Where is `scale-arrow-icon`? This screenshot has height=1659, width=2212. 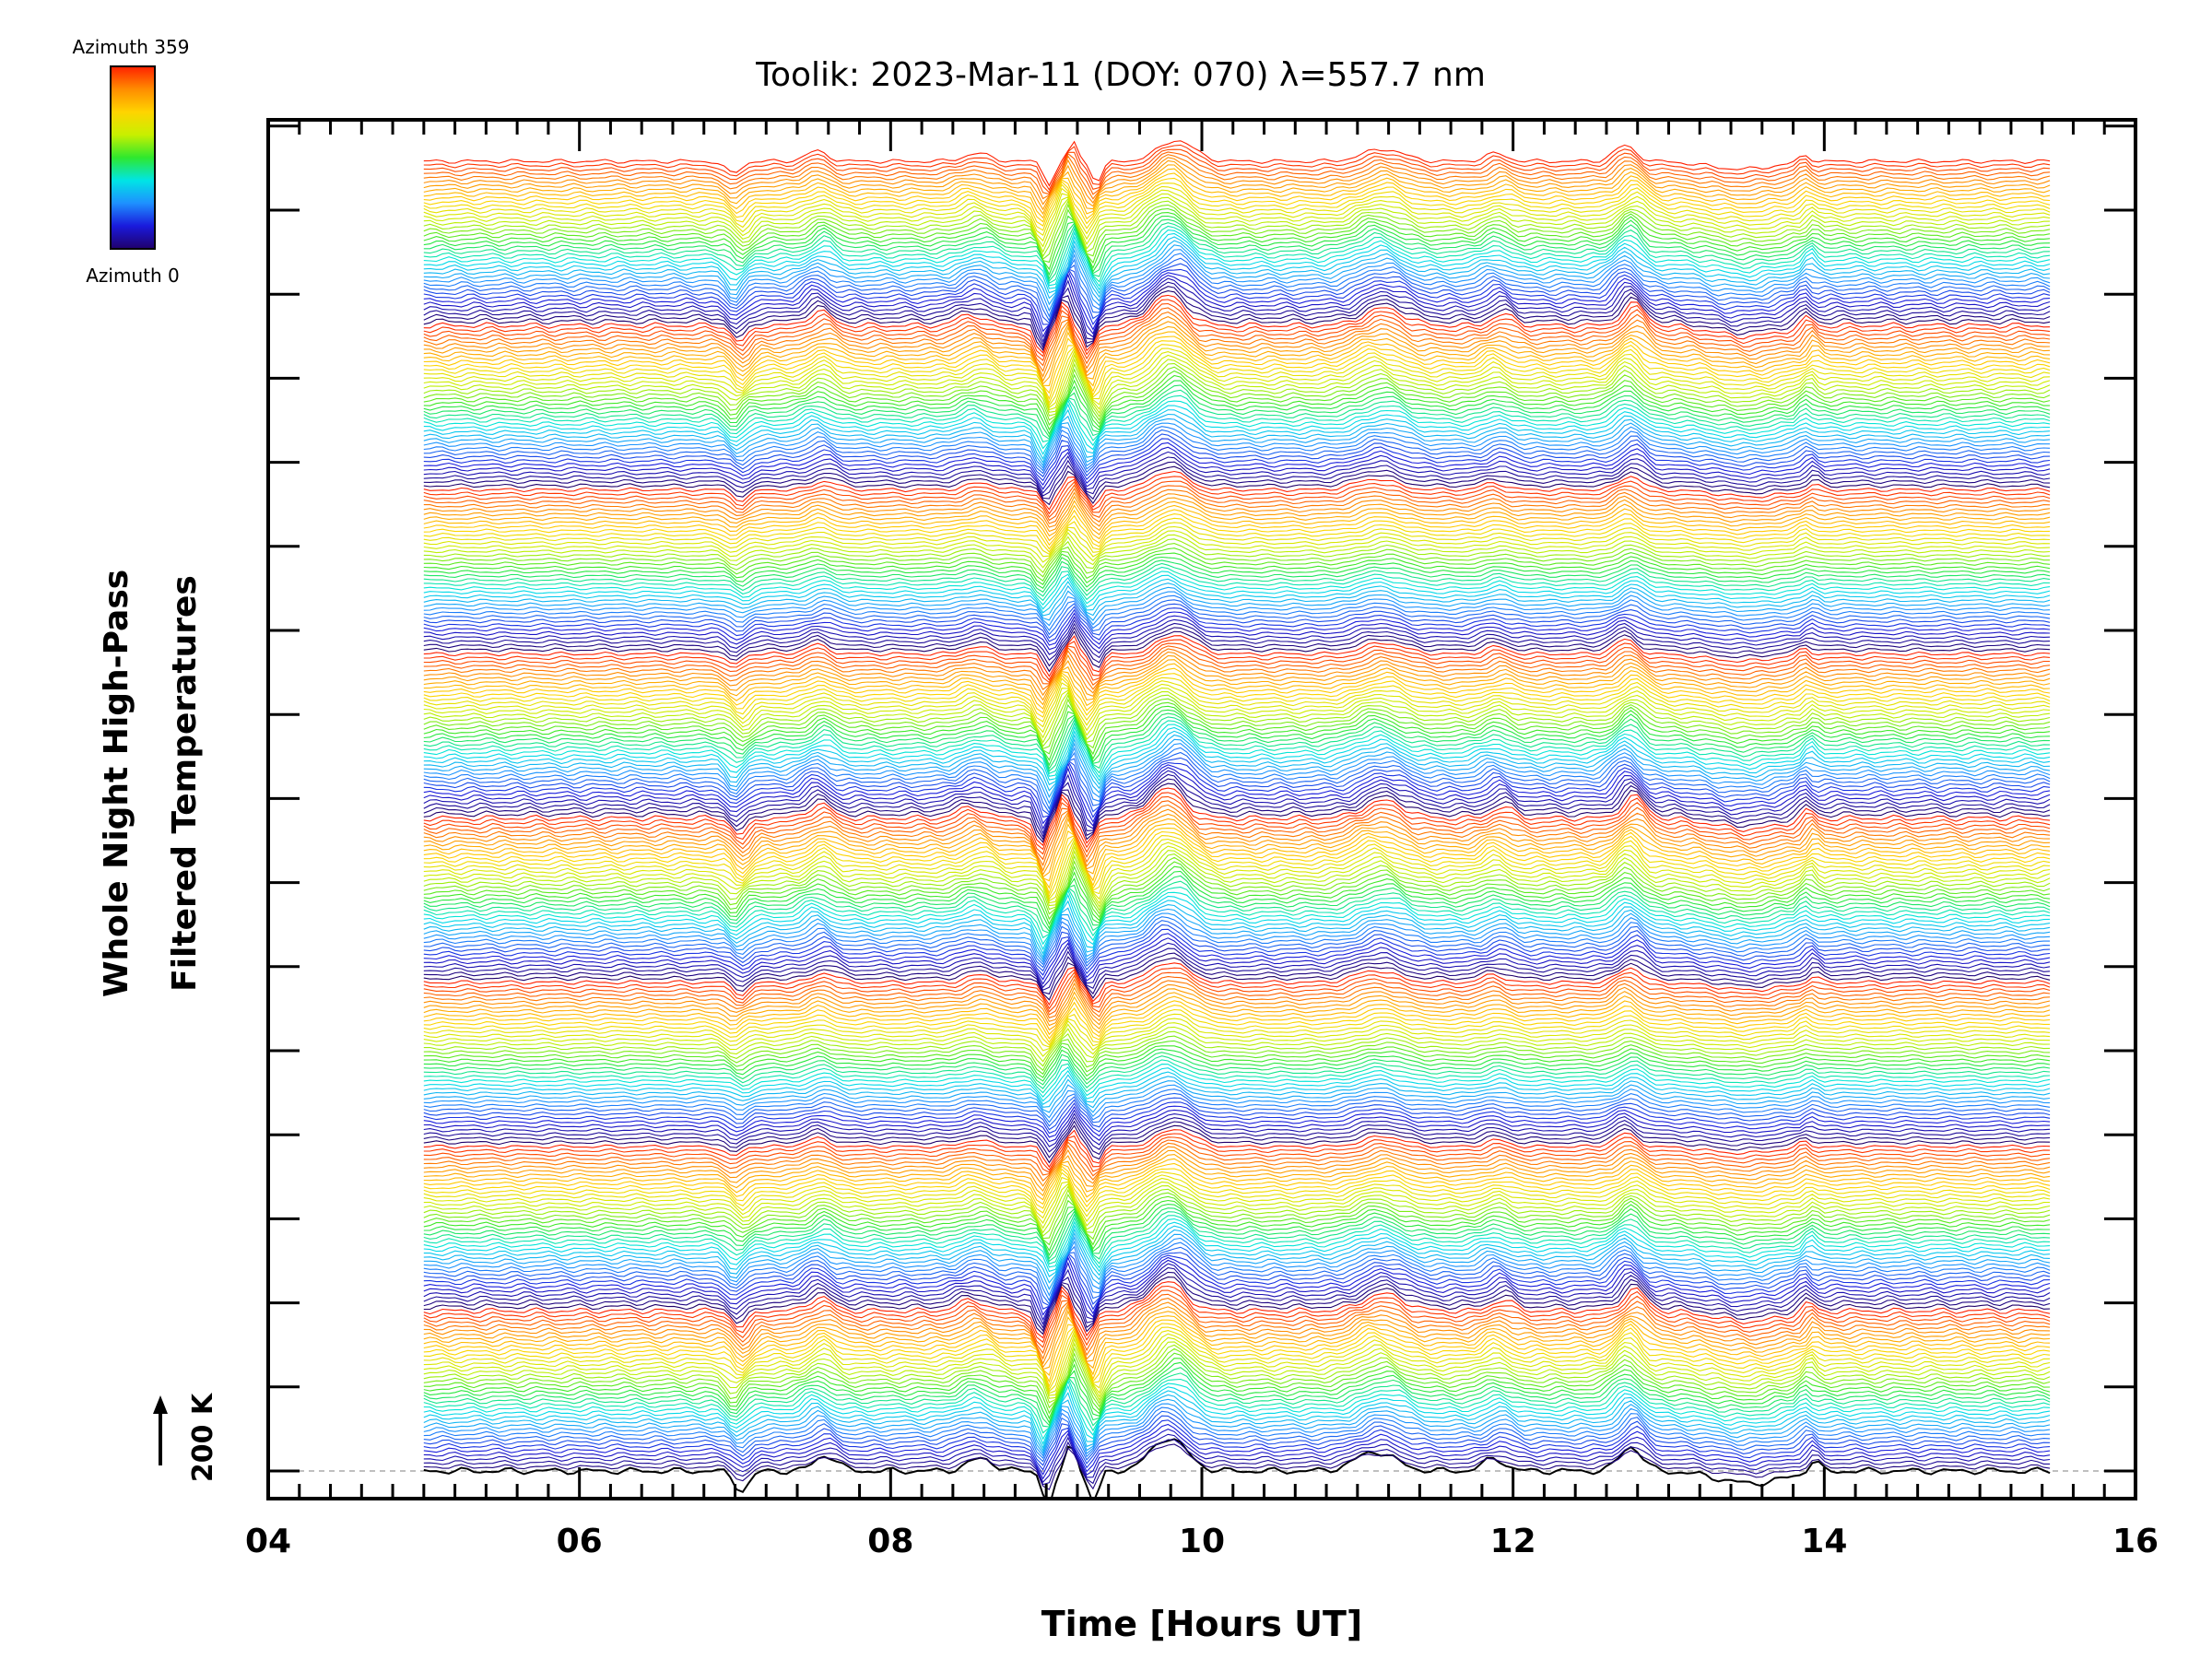
scale-arrow-icon is located at coordinates (160, 1430).